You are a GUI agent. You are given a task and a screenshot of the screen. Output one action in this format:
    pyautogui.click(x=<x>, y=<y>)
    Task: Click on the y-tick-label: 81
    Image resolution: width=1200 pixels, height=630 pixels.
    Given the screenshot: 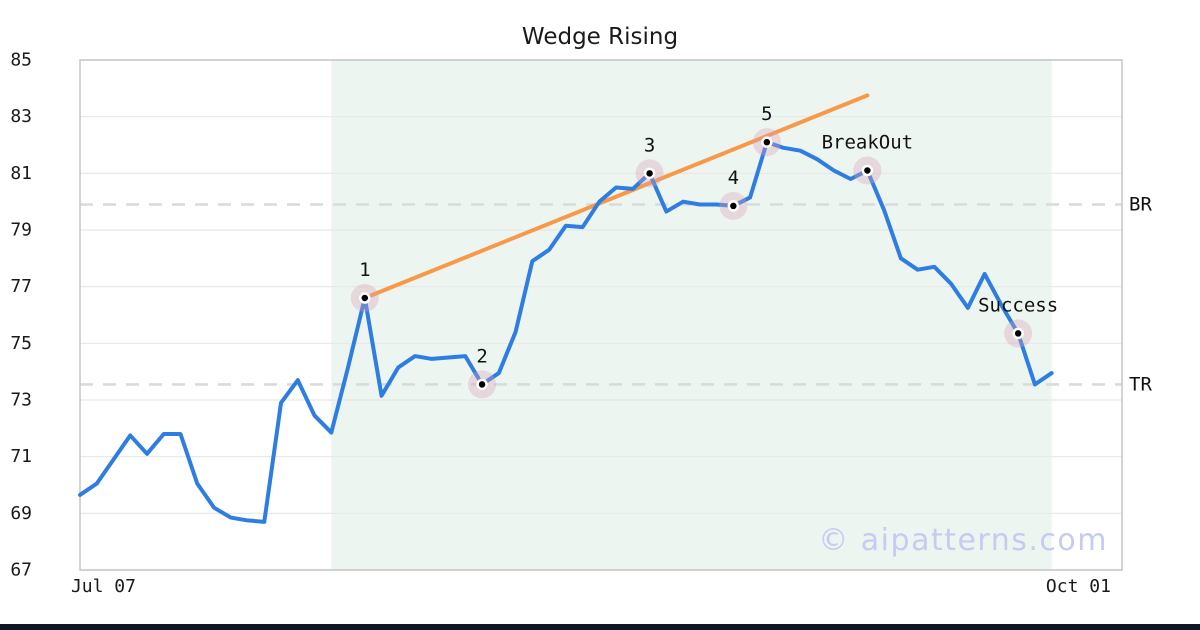 What is the action you would take?
    pyautogui.click(x=21, y=173)
    